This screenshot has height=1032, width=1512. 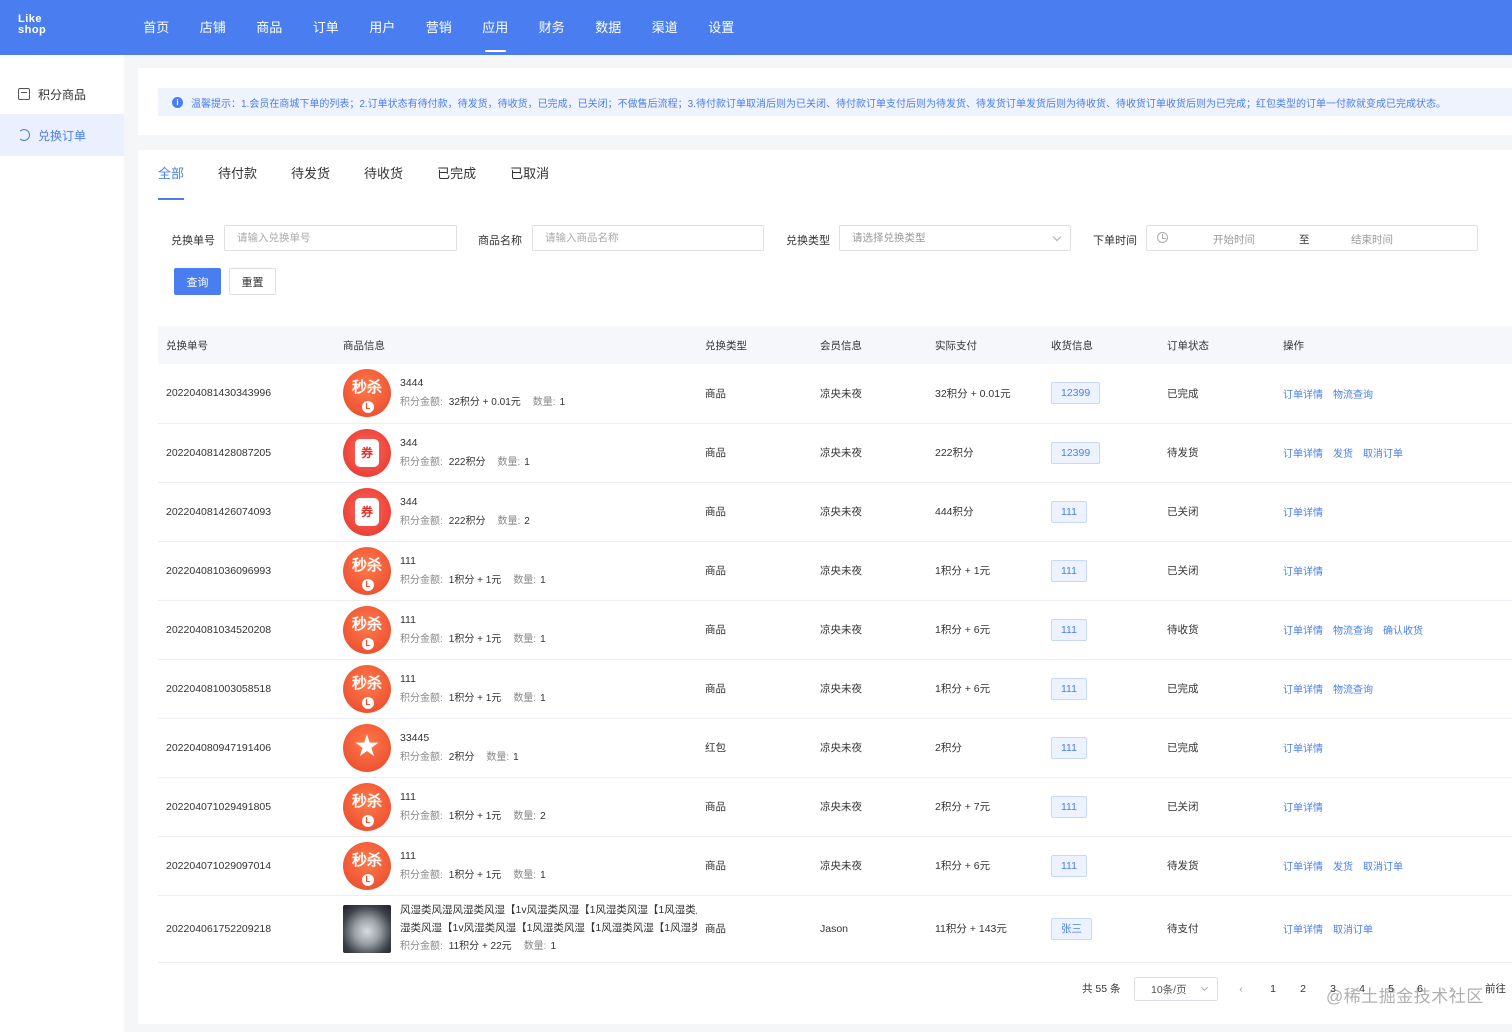 I want to click on operations: 订单详情 发货 取消订单, so click(x=1393, y=453).